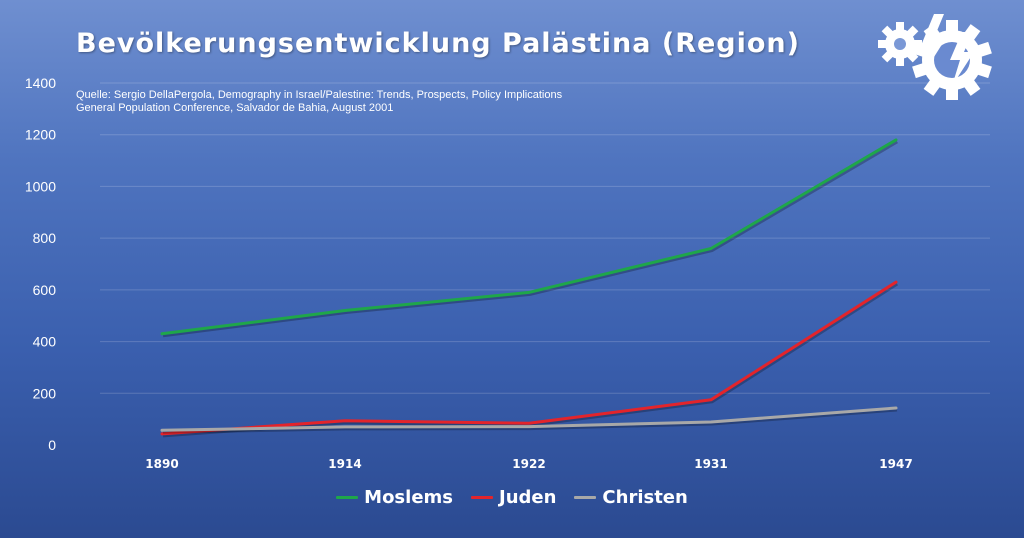 The image size is (1024, 538). I want to click on legend-item-moslems: Moslems, so click(394, 497).